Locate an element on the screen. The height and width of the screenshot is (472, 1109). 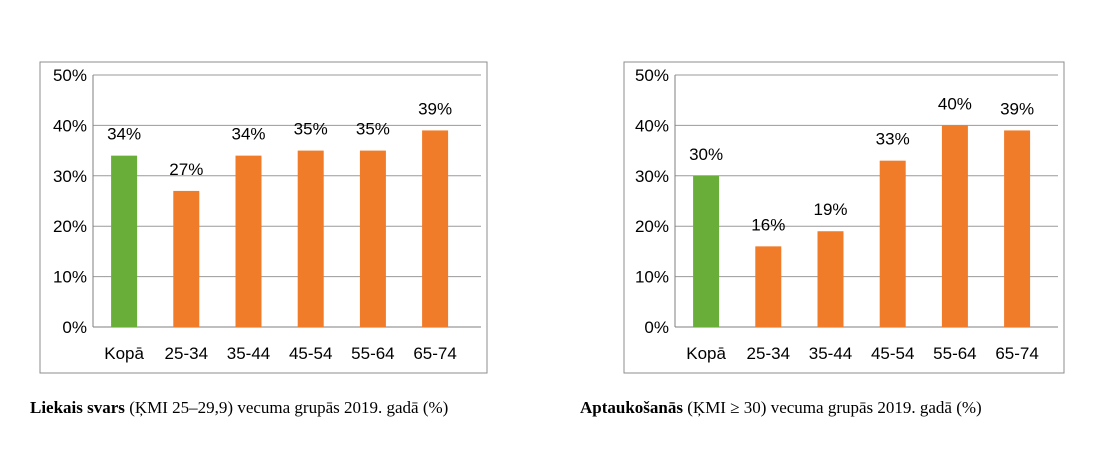
chart-2-caption-rest: (ĶMI ≥ 30) vecuma grupās 2019. gadā (%) is located at coordinates (832, 407).